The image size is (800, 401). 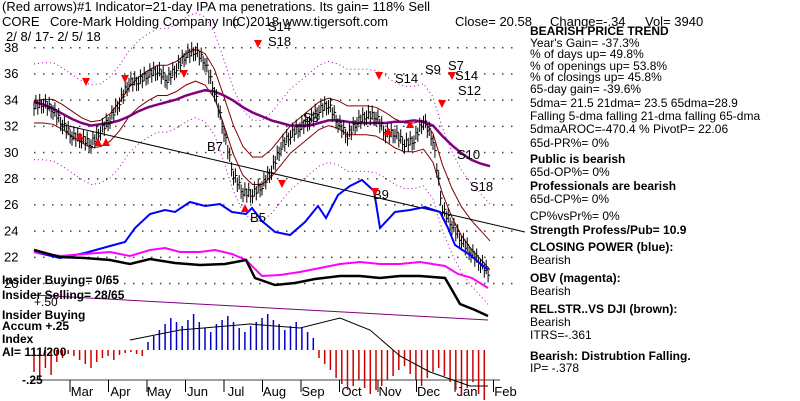 What do you see at coordinates (481, 186) in the screenshot?
I see `signal-label: S18` at bounding box center [481, 186].